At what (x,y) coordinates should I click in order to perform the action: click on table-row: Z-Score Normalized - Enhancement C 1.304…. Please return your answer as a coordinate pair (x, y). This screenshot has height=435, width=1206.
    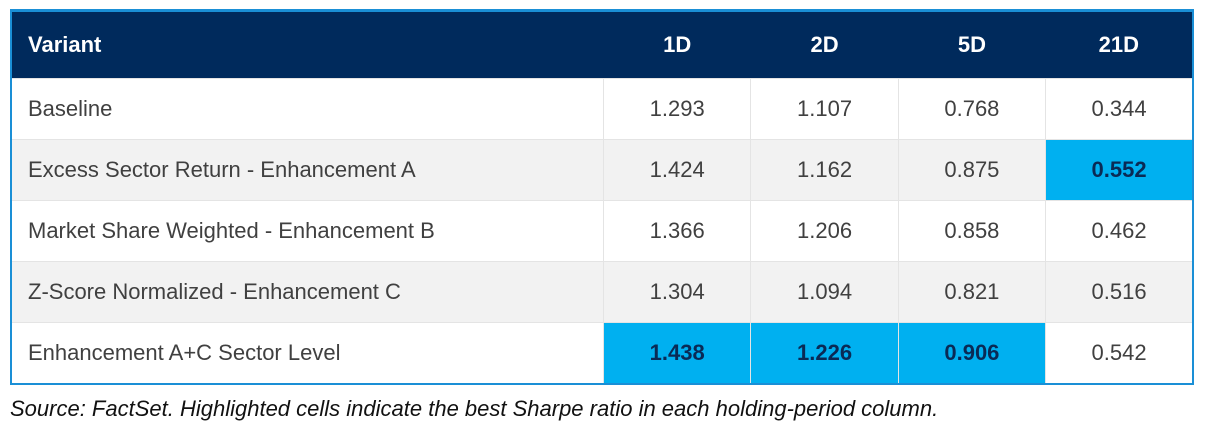
    Looking at the image, I should click on (602, 291).